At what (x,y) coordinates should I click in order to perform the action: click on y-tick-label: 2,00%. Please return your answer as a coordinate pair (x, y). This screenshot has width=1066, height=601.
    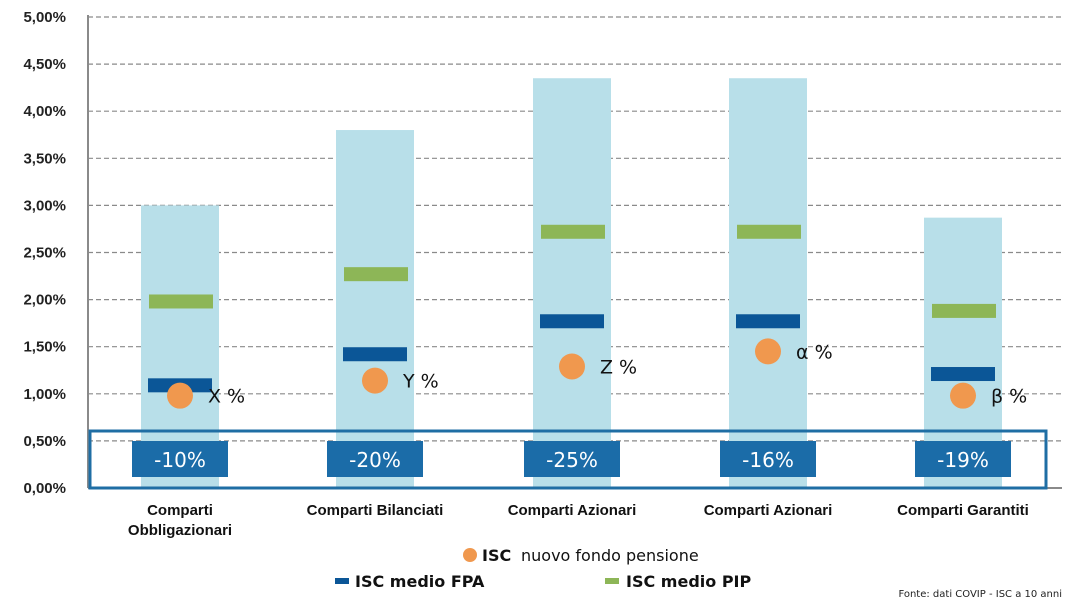
    Looking at the image, I should click on (44, 300).